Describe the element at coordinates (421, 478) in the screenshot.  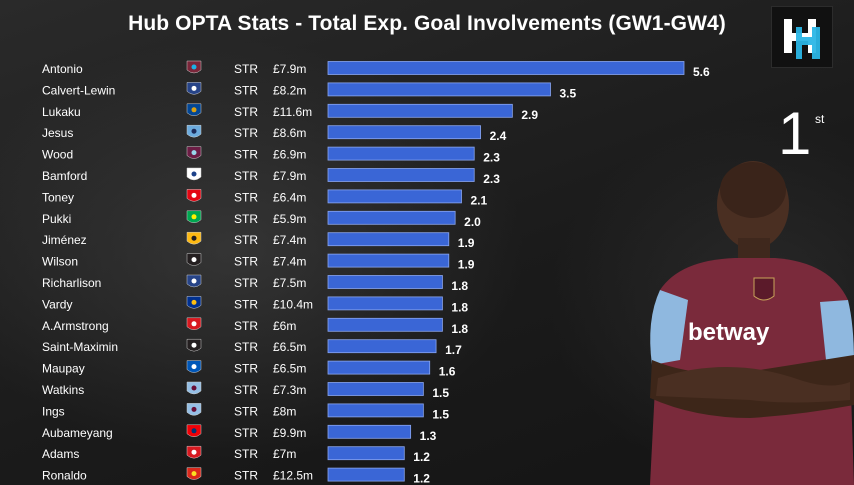
I see `value-label: 1.2` at that location.